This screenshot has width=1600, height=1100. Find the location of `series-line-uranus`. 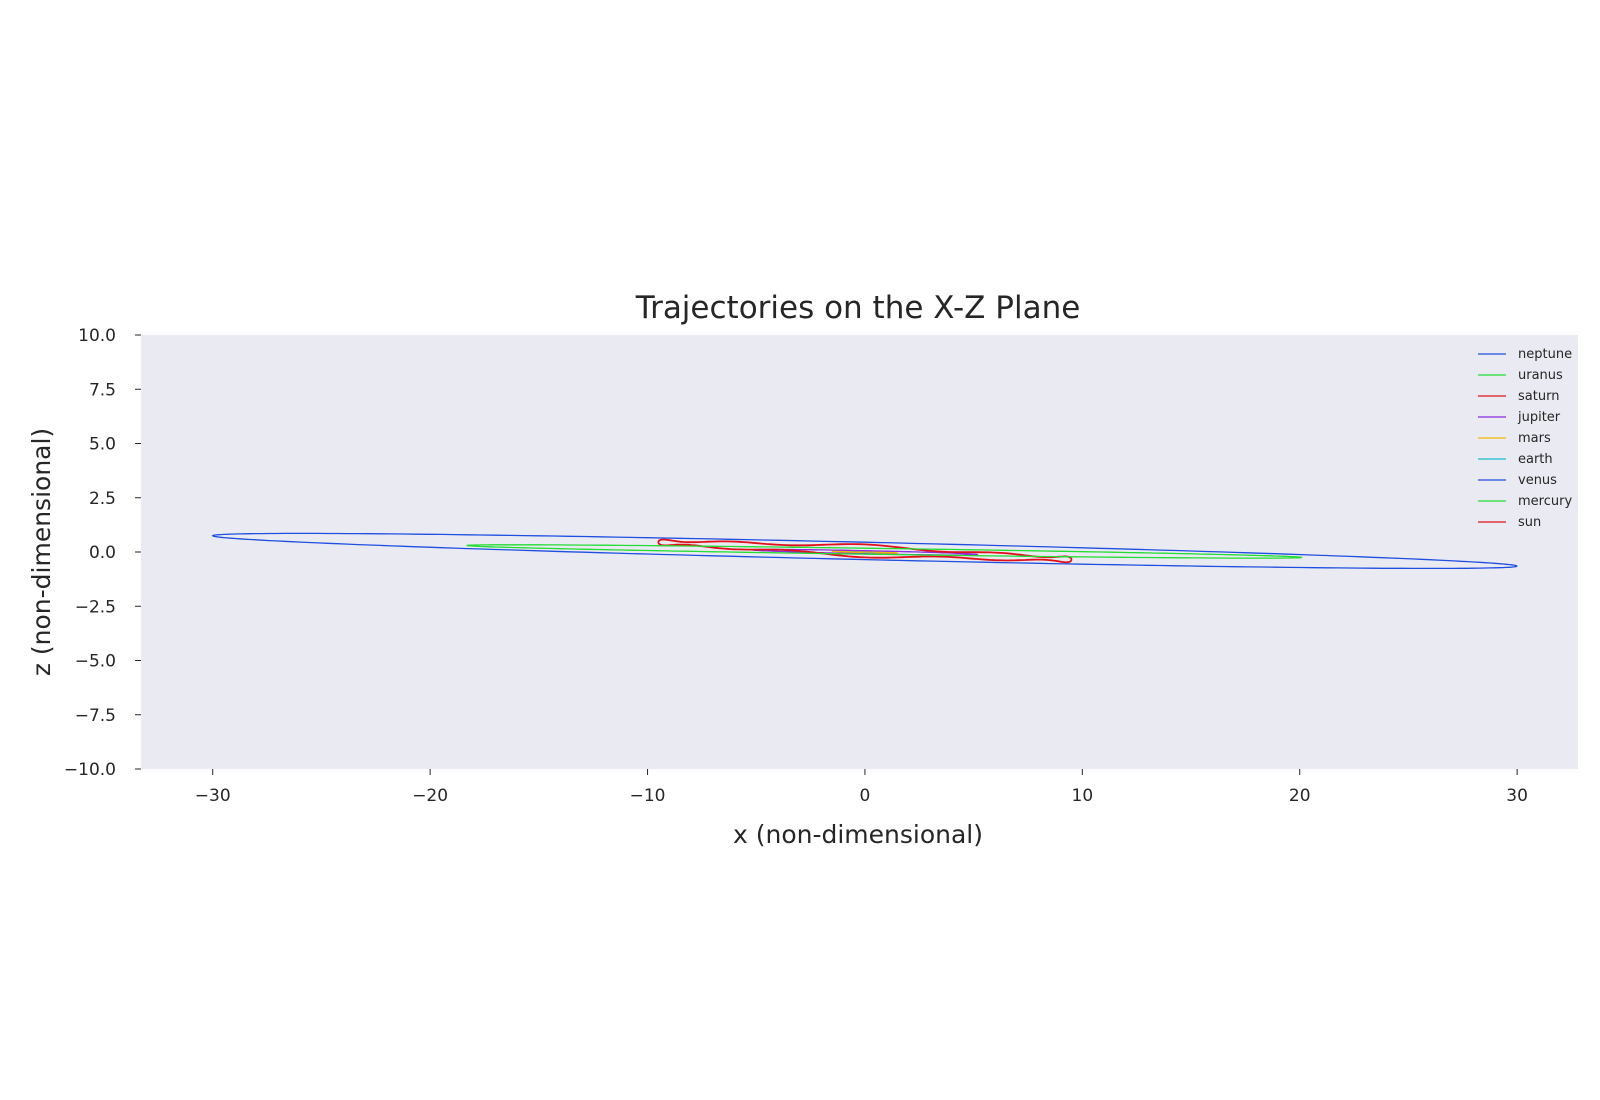

series-line-uranus is located at coordinates (884, 551).